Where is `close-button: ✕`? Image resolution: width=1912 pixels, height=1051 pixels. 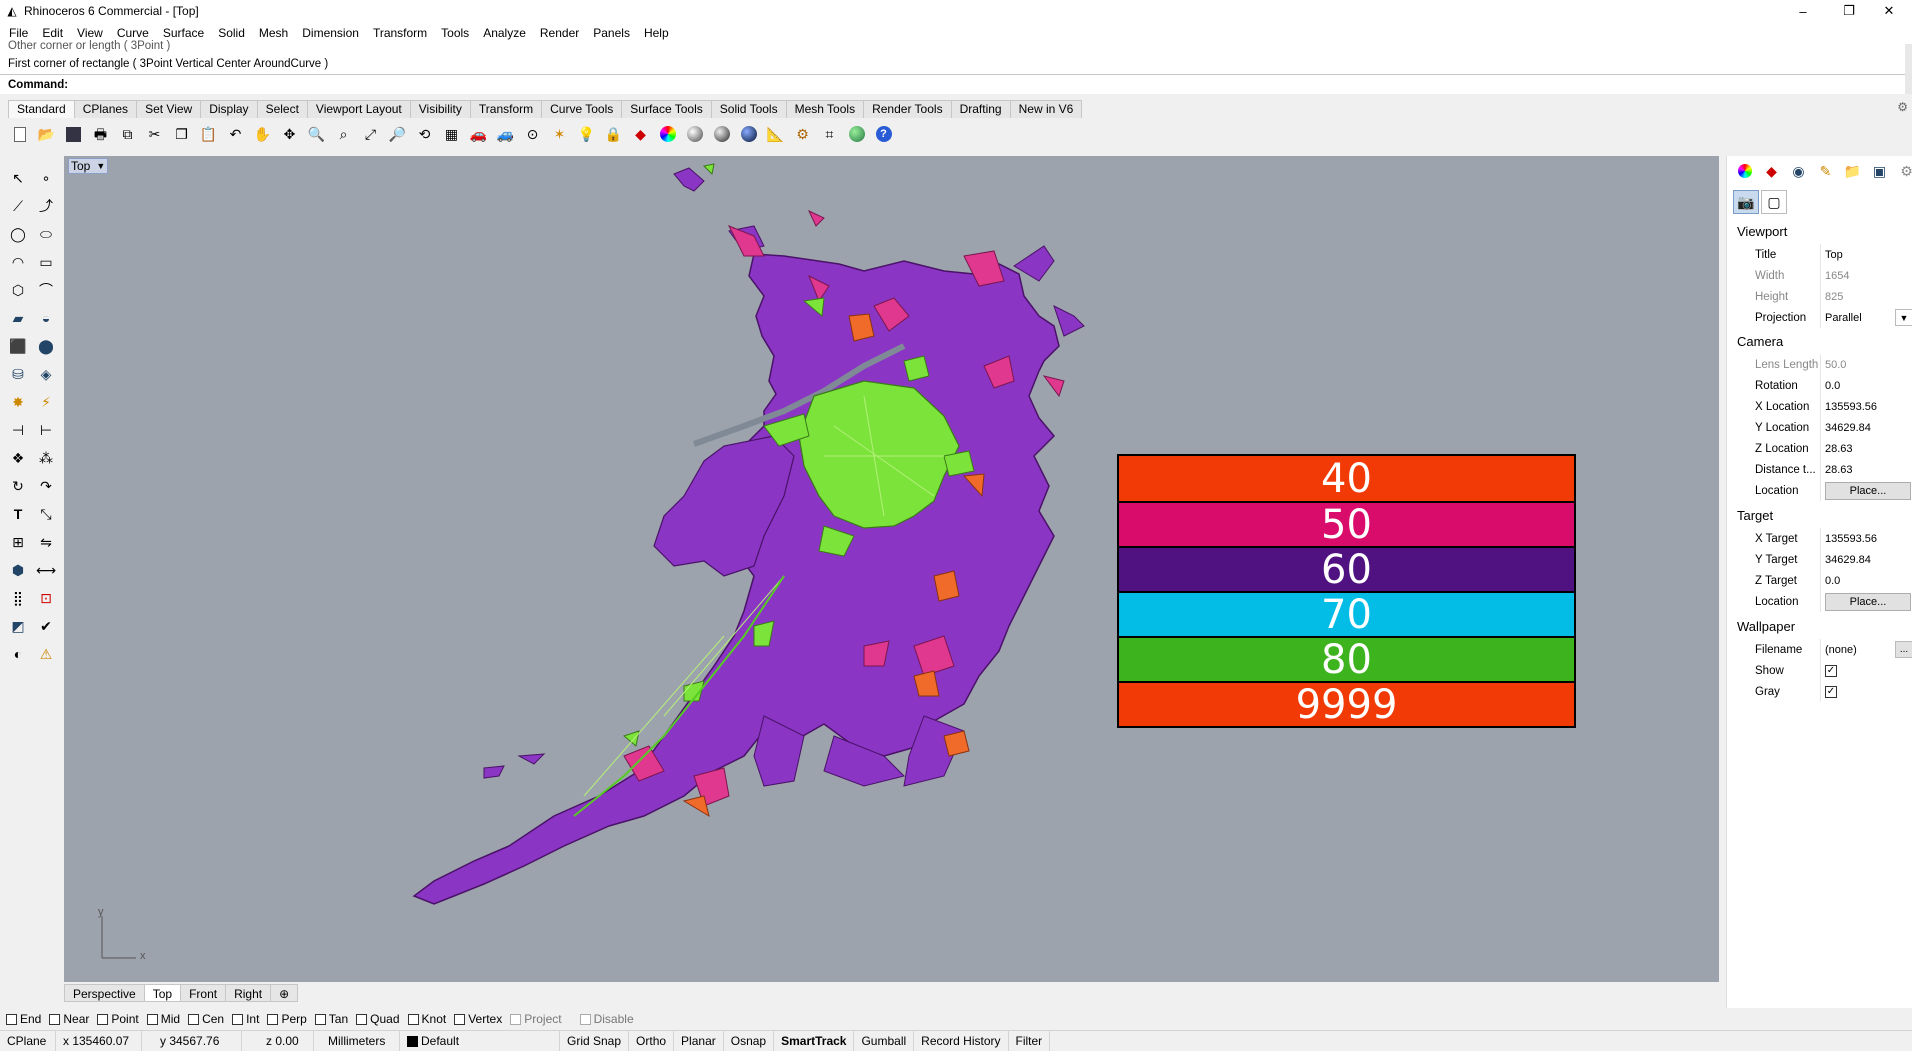
close-button: ✕ is located at coordinates (1889, 10).